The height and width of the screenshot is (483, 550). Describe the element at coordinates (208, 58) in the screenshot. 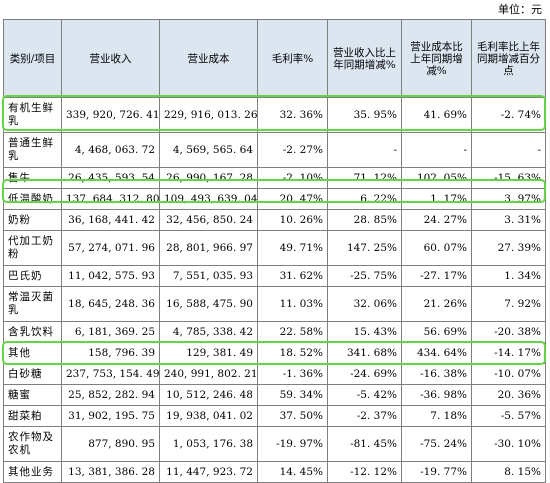

I see `header-cost: 营业成本` at that location.